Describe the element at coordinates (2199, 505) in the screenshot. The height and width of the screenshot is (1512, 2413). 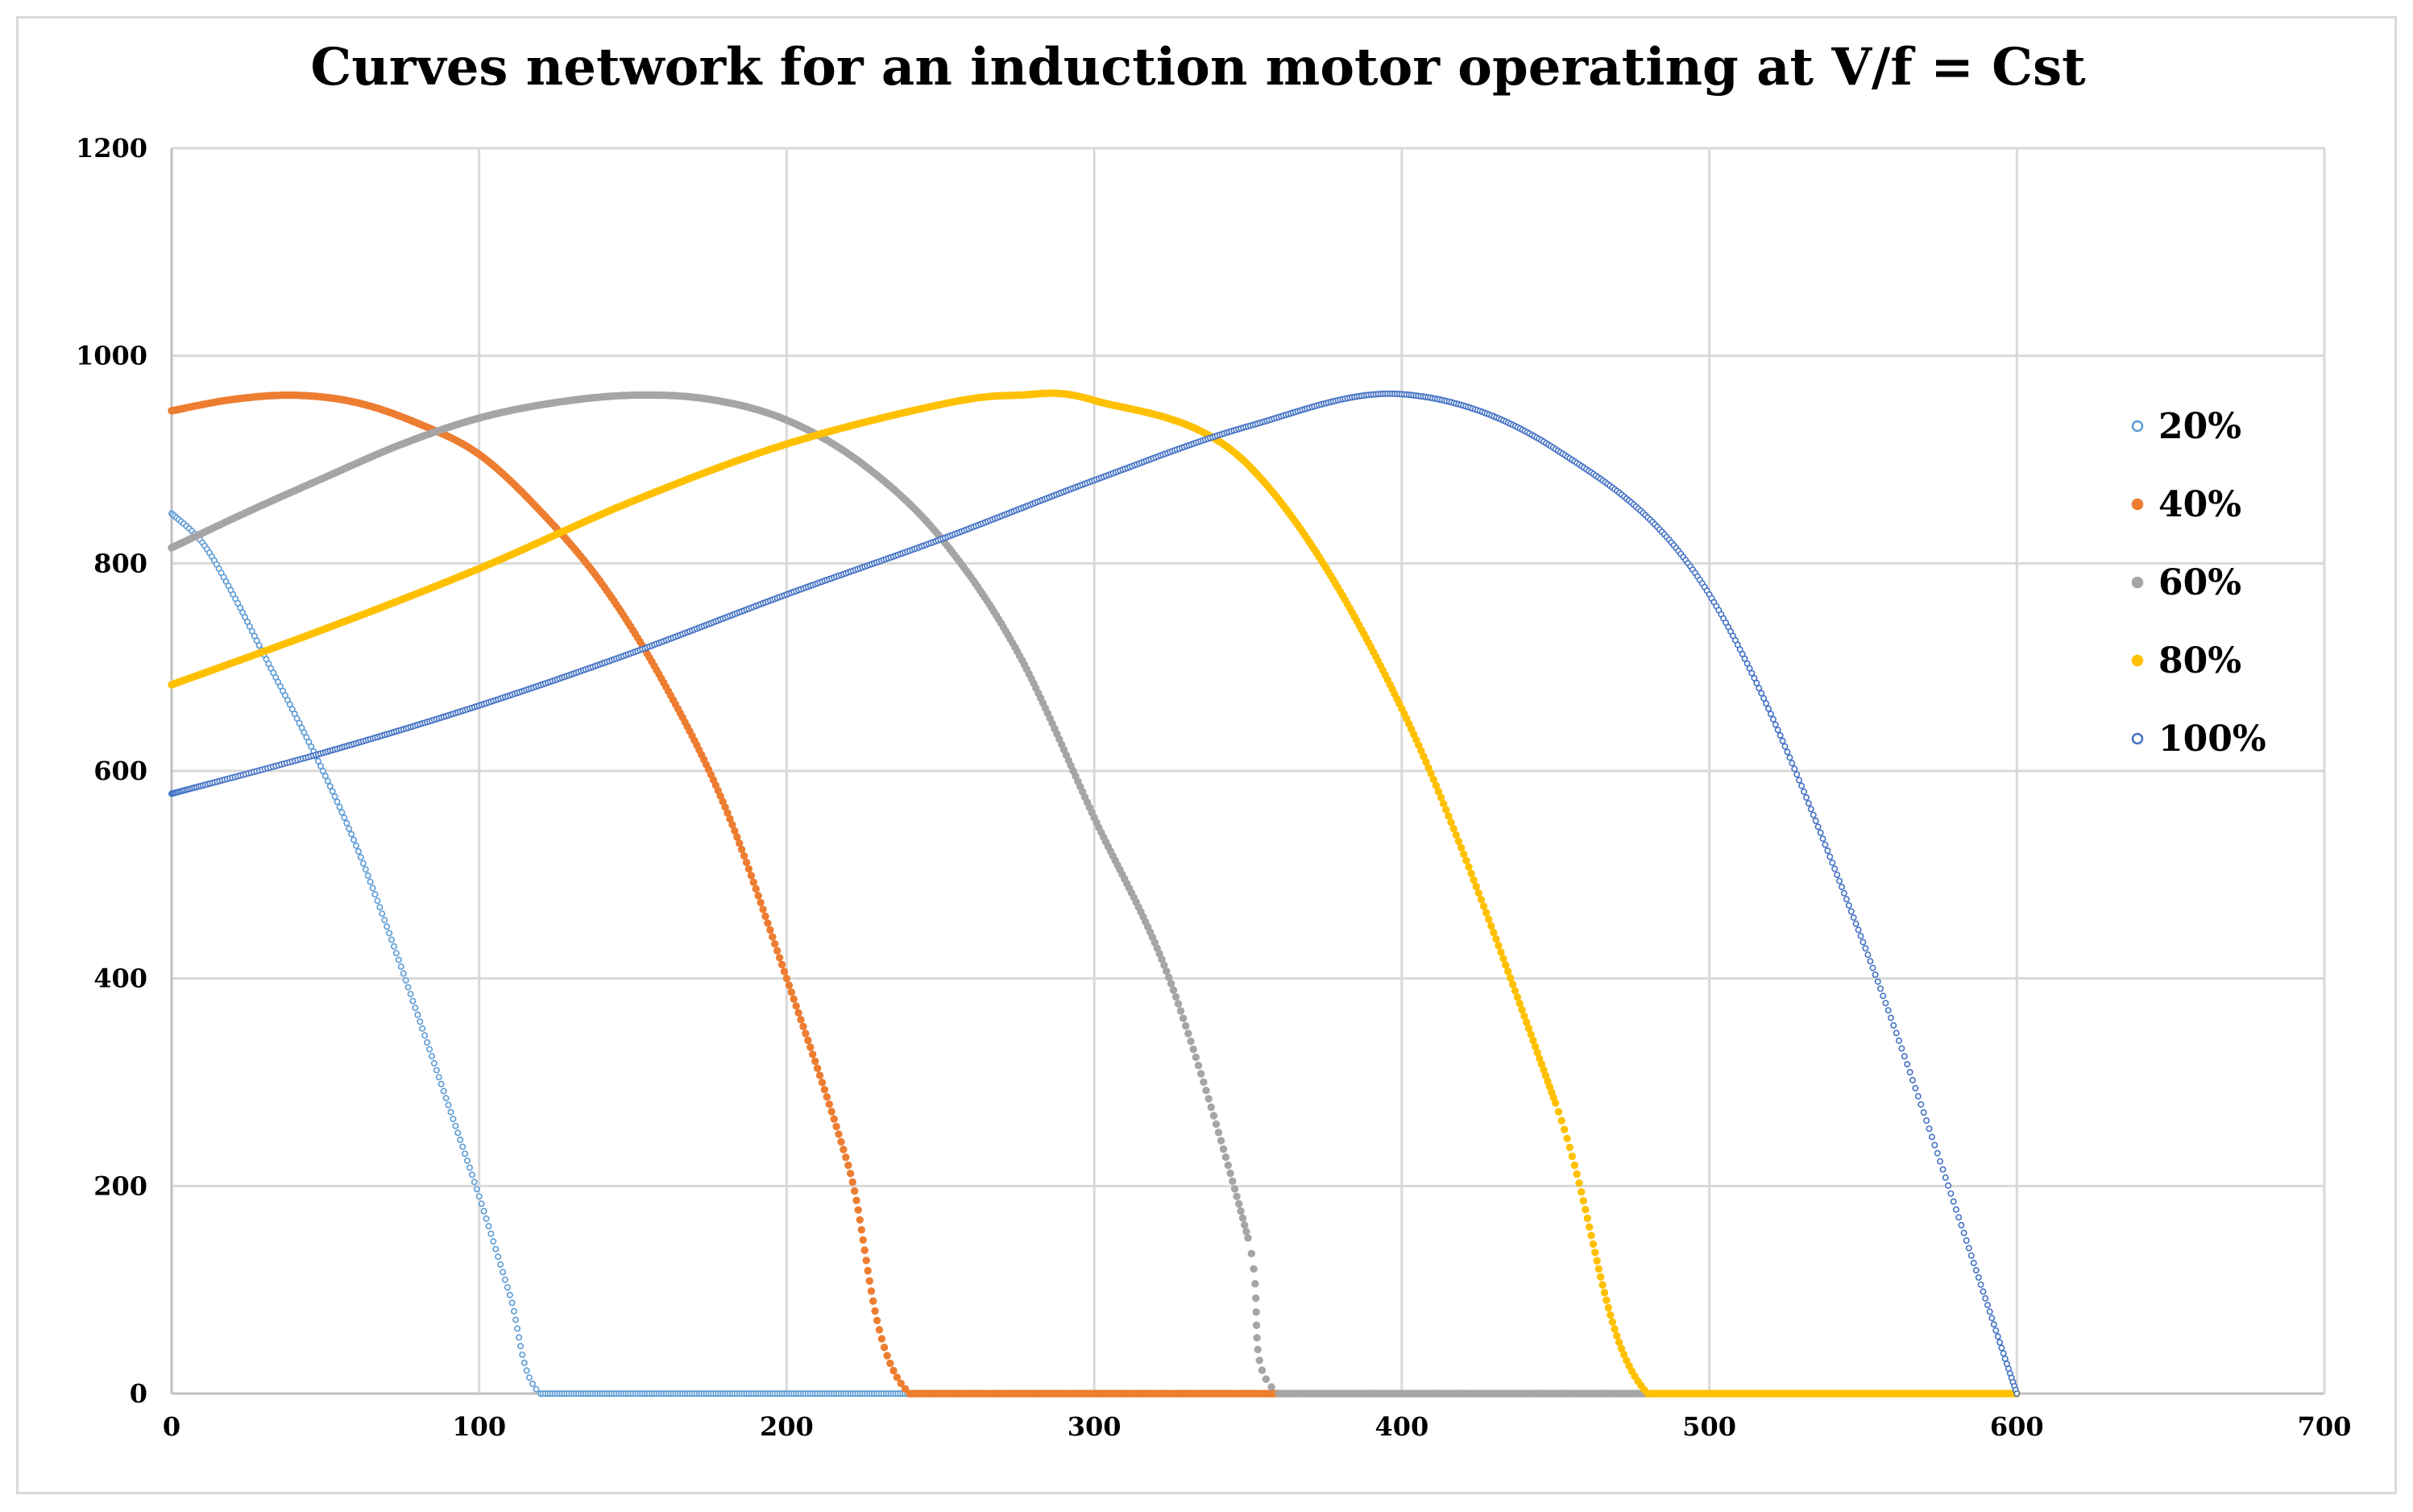
I see `legend-label: 40%` at that location.